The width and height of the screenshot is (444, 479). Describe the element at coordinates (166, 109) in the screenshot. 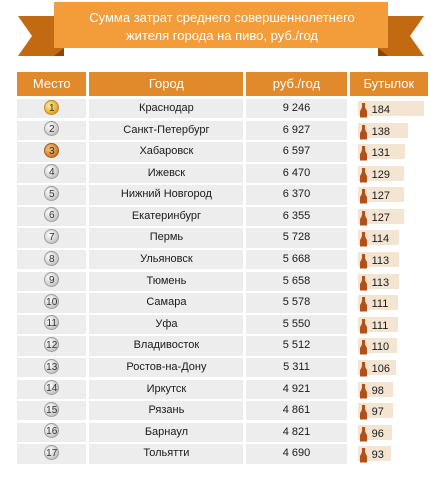

I see `city-cell: Краснодар` at that location.